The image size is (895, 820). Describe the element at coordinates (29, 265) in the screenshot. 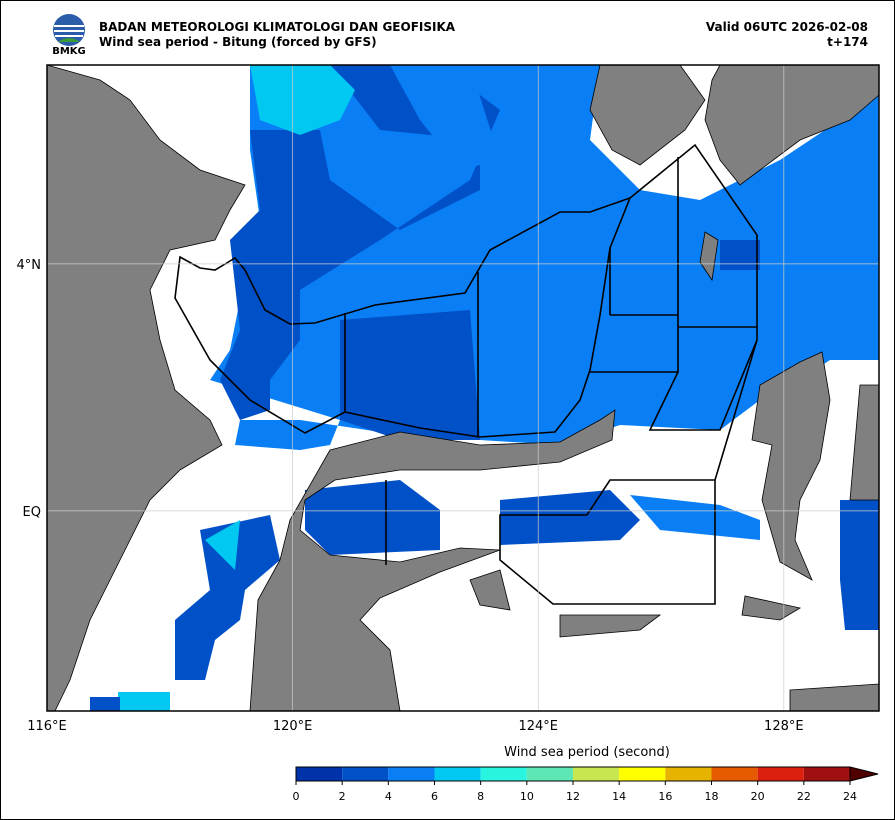

I see `y-tick-label: 4°N` at that location.